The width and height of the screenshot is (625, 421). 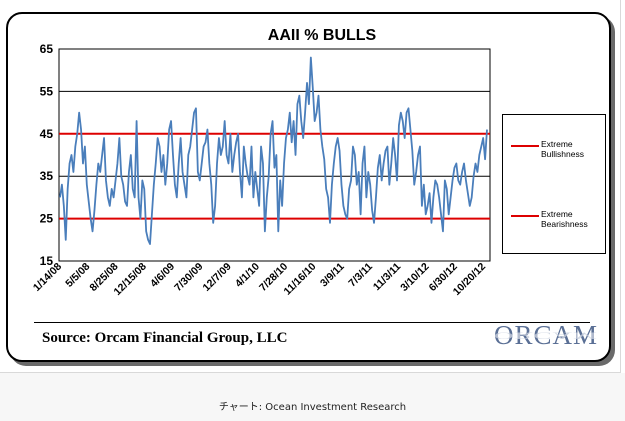 What do you see at coordinates (554, 184) in the screenshot?
I see `legend: Extreme Bullishness Extreme Bearishness` at bounding box center [554, 184].